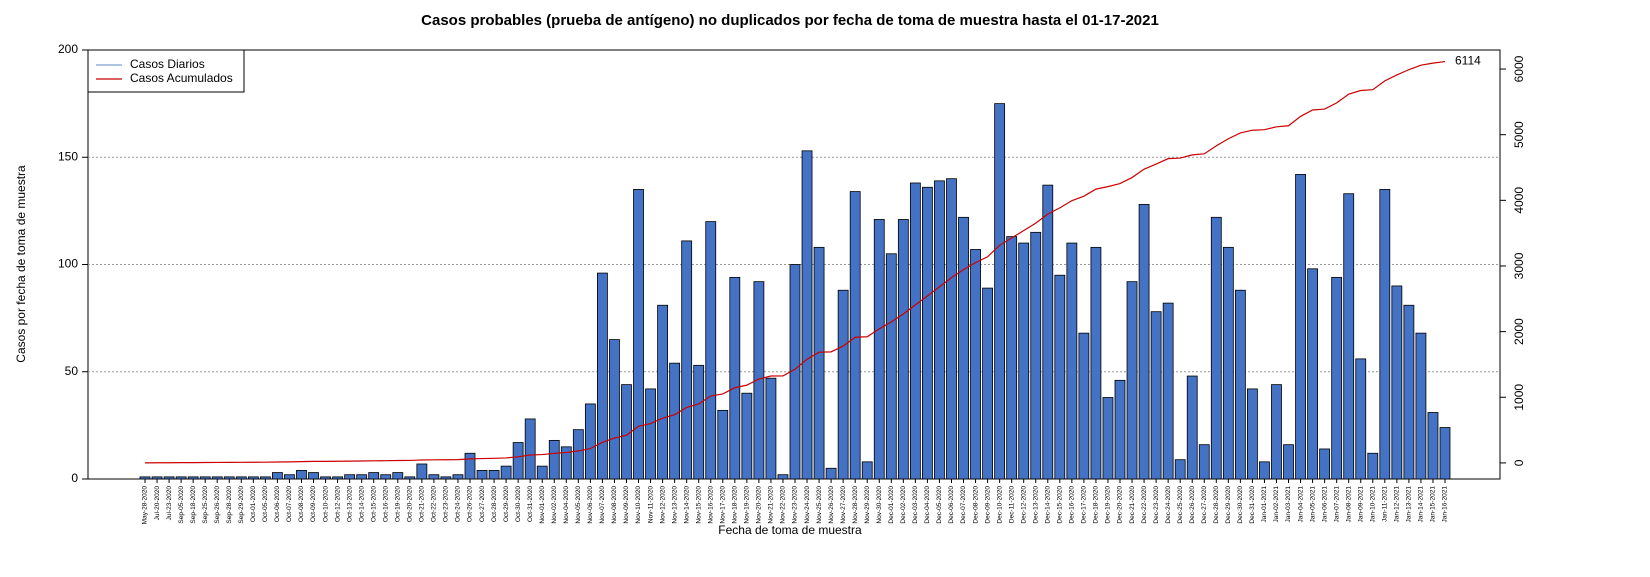 The height and width of the screenshot is (577, 1650). Describe the element at coordinates (790, 530) in the screenshot. I see `x-axis-label: Fecha de toma de muestra` at that location.